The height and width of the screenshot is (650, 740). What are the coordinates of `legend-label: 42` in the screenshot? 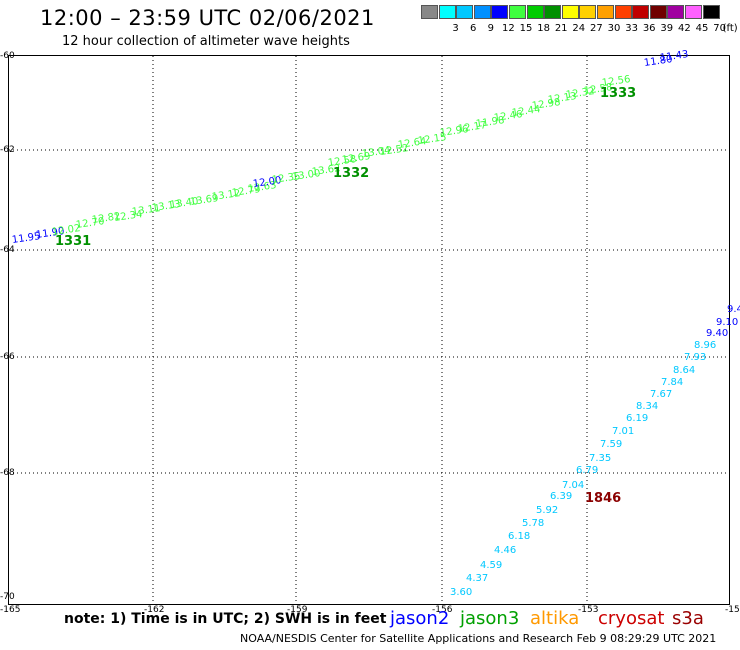 It's located at (684, 28).